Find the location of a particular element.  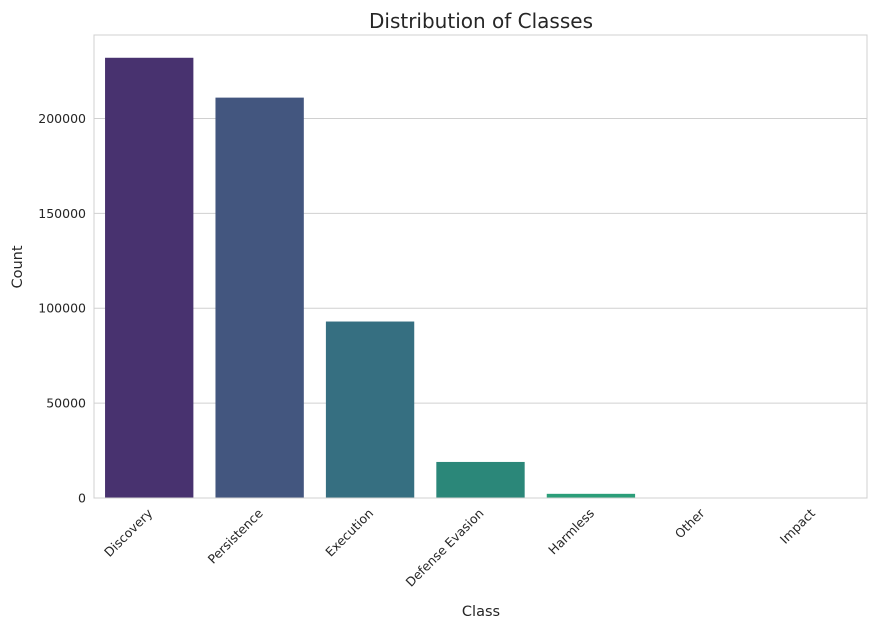

x-tick-label: Other is located at coordinates (690, 523).